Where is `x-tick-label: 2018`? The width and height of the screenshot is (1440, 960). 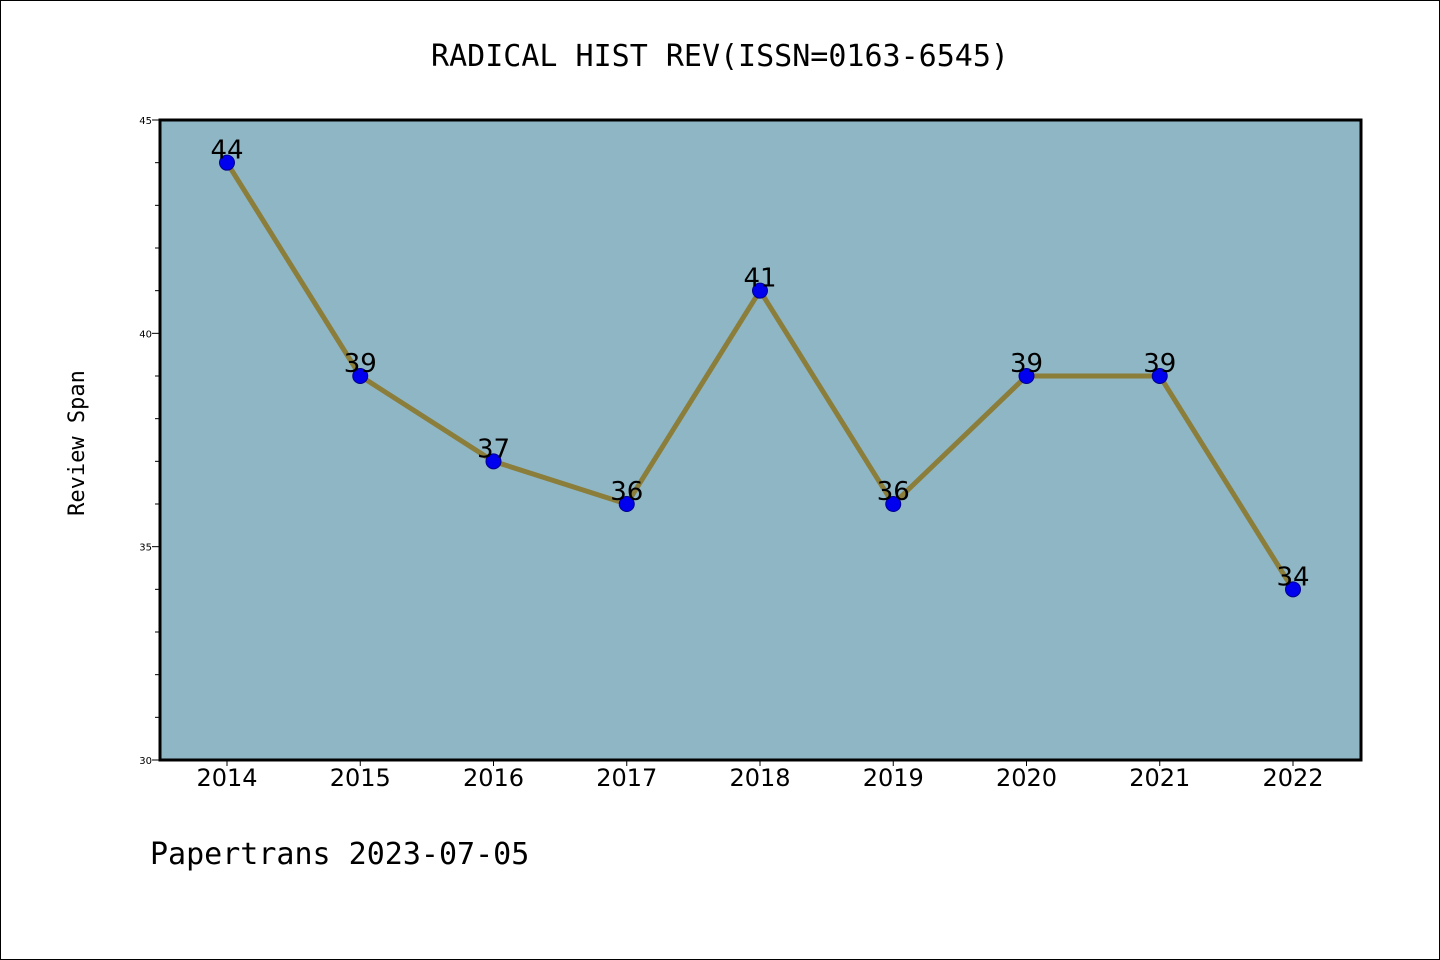 x-tick-label: 2018 is located at coordinates (759, 778).